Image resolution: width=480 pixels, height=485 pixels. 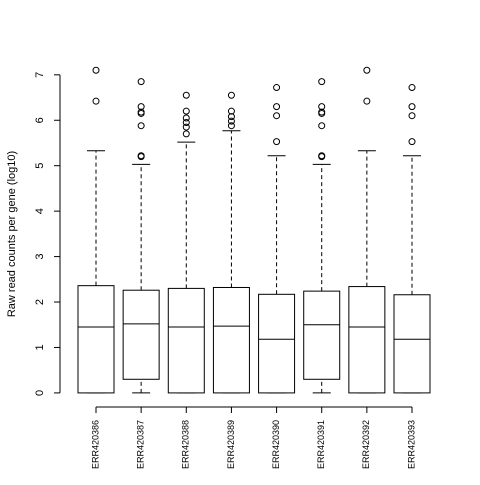 What do you see at coordinates (141, 444) in the screenshot?
I see `x-tick-label: ERR420387` at bounding box center [141, 444].